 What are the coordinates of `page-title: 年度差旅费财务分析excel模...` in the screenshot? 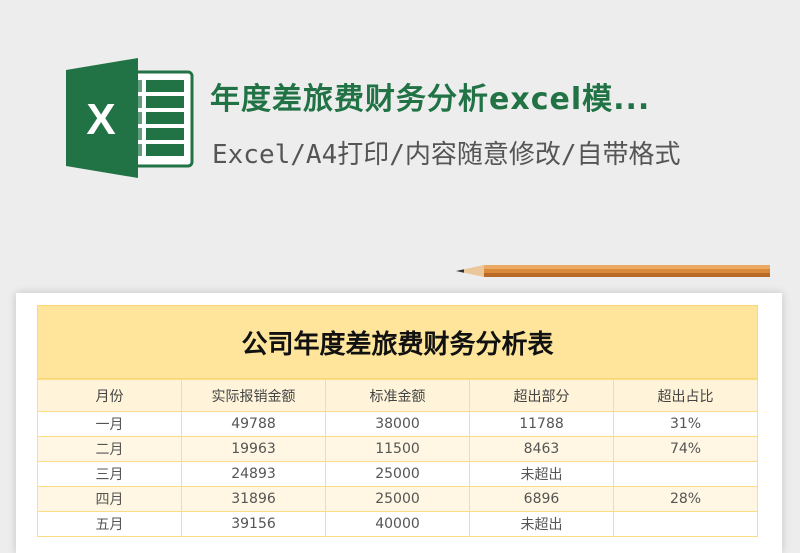 It's located at (430, 99).